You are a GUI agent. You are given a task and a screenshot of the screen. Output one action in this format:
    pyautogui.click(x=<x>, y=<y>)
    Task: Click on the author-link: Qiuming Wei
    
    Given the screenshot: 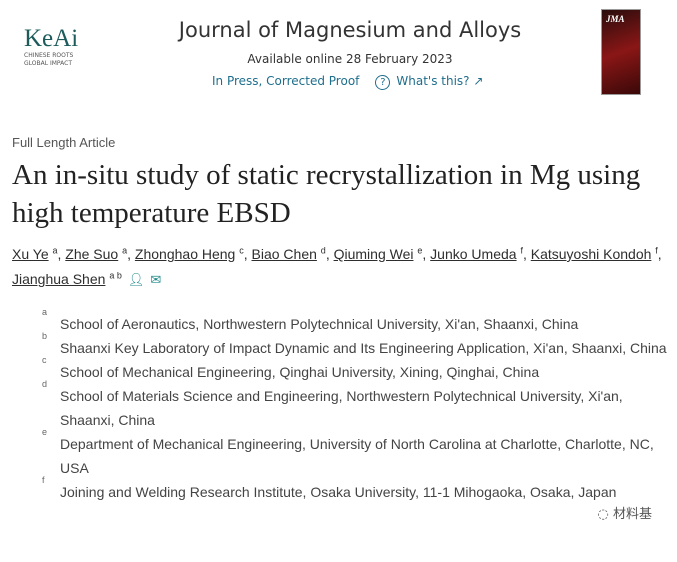 What is the action you would take?
    pyautogui.click(x=373, y=254)
    